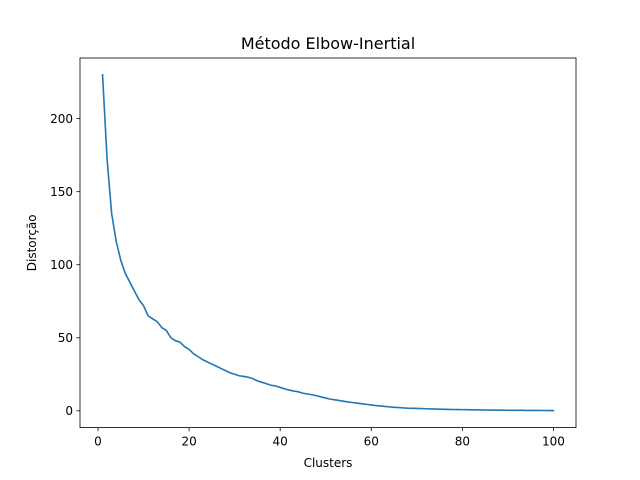 The width and height of the screenshot is (640, 480). What do you see at coordinates (65, 338) in the screenshot?
I see `y-tick-label: 50` at bounding box center [65, 338].